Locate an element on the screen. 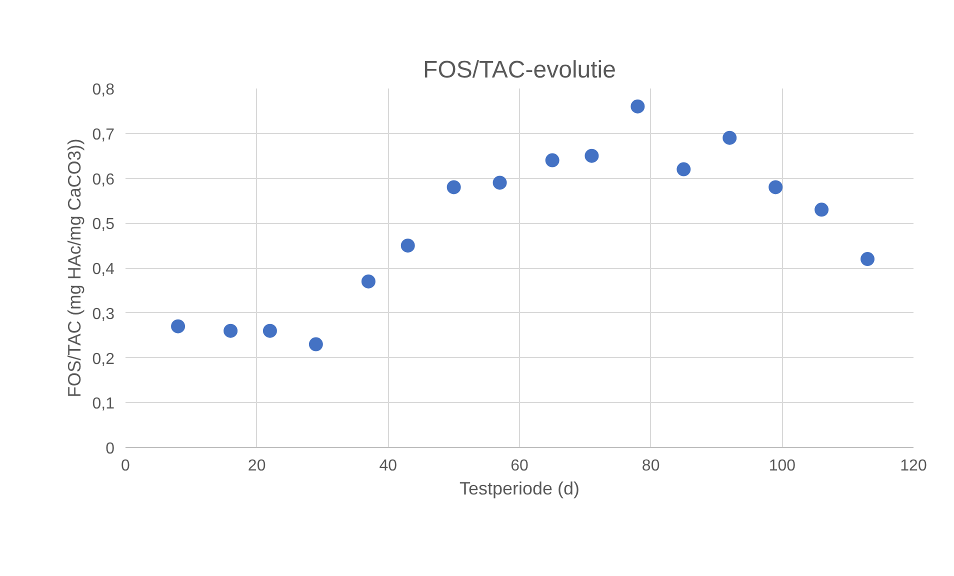 The width and height of the screenshot is (954, 576). x-tick-label: 80 is located at coordinates (651, 466).